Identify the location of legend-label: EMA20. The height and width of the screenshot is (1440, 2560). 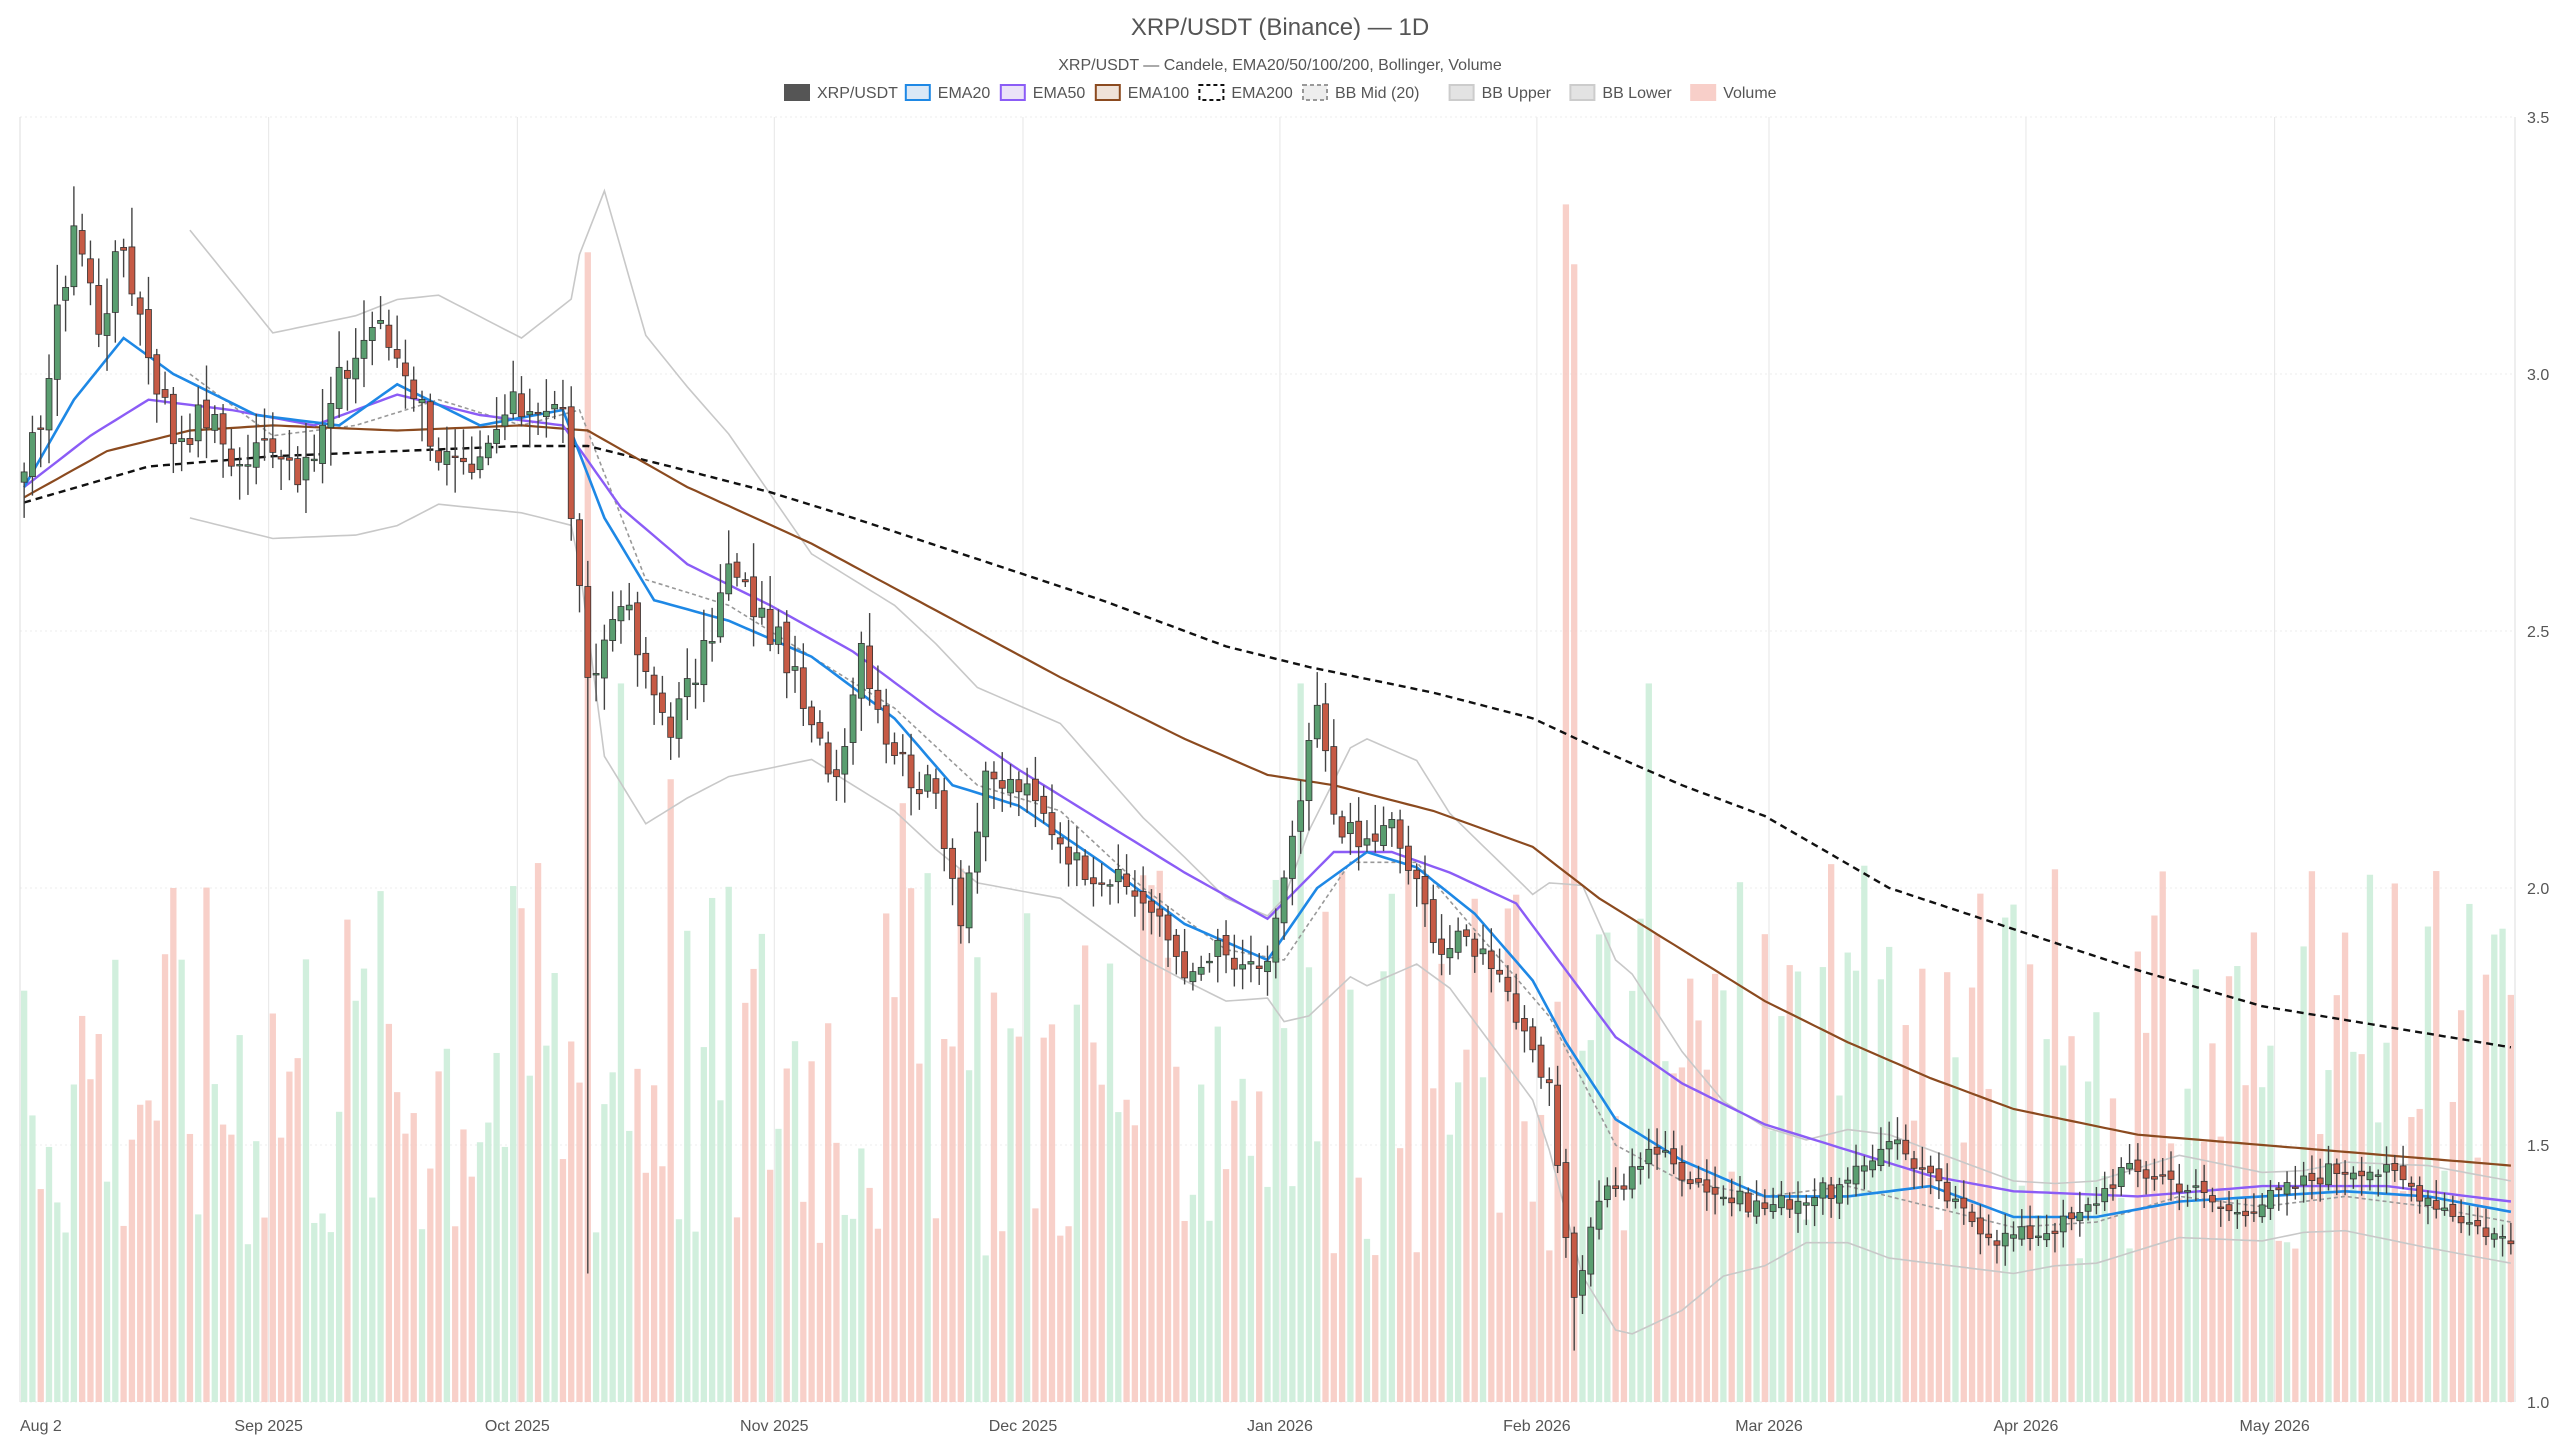
(964, 93).